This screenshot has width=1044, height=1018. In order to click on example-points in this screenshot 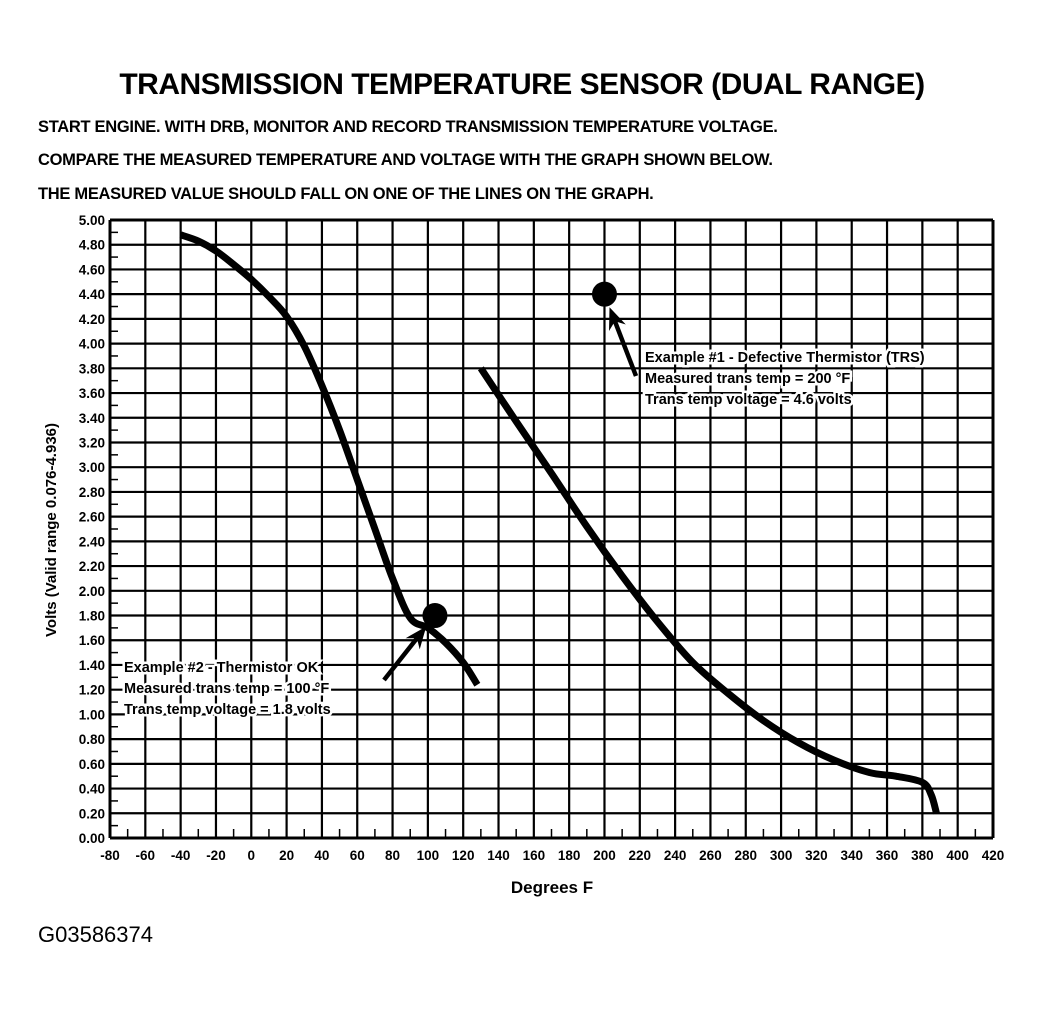, I will do `click(519, 455)`.